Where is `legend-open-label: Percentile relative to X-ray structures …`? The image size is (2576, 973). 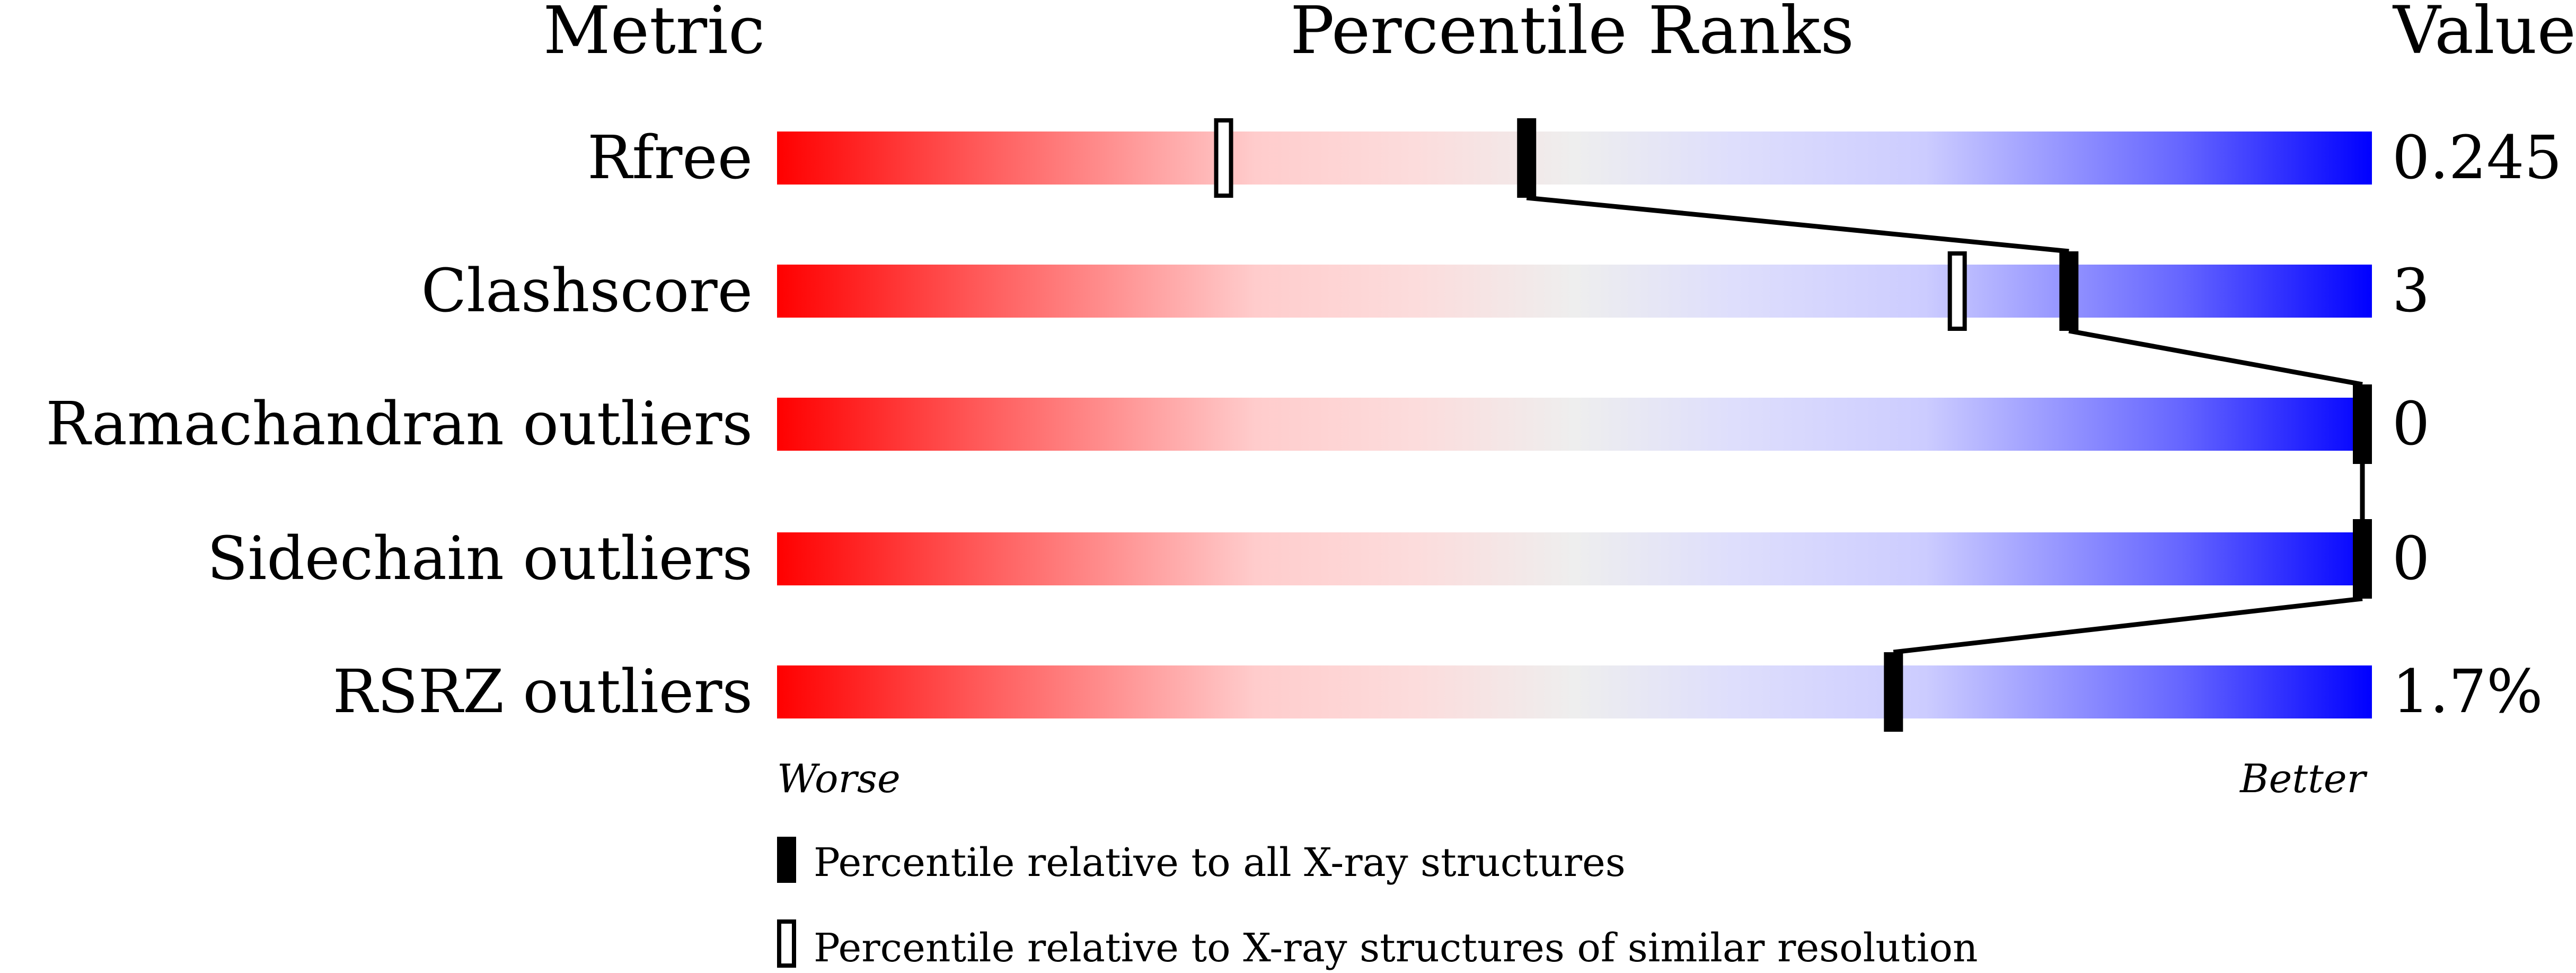
legend-open-label: Percentile relative to X-ray structures … is located at coordinates (1396, 948).